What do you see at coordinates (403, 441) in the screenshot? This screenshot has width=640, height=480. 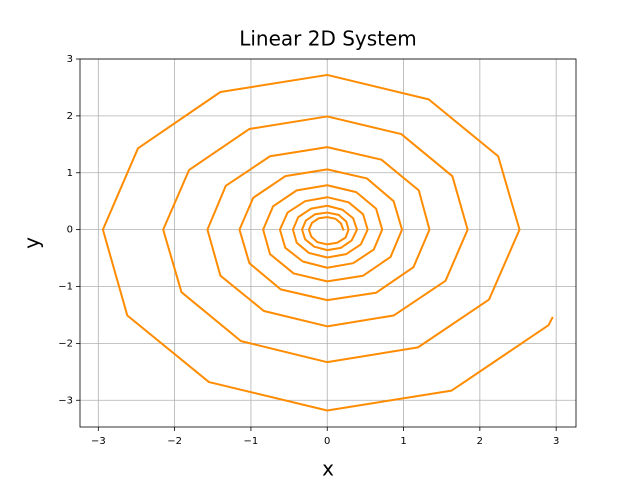 I see `x-tick-label: 1` at bounding box center [403, 441].